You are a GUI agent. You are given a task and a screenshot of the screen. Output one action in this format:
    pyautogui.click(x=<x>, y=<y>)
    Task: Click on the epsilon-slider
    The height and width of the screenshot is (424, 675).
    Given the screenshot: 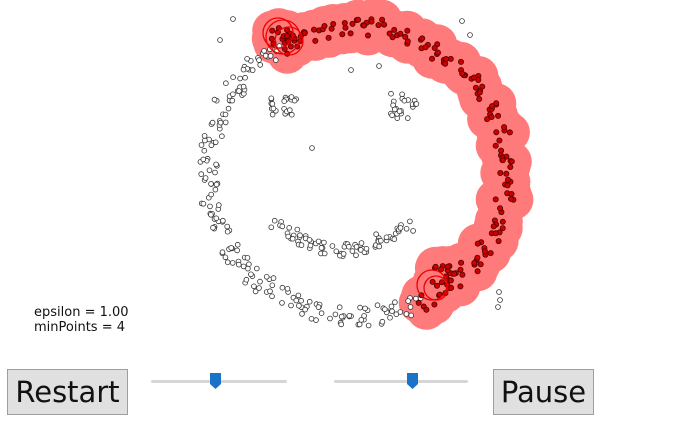 What is the action you would take?
    pyautogui.click(x=219, y=381)
    